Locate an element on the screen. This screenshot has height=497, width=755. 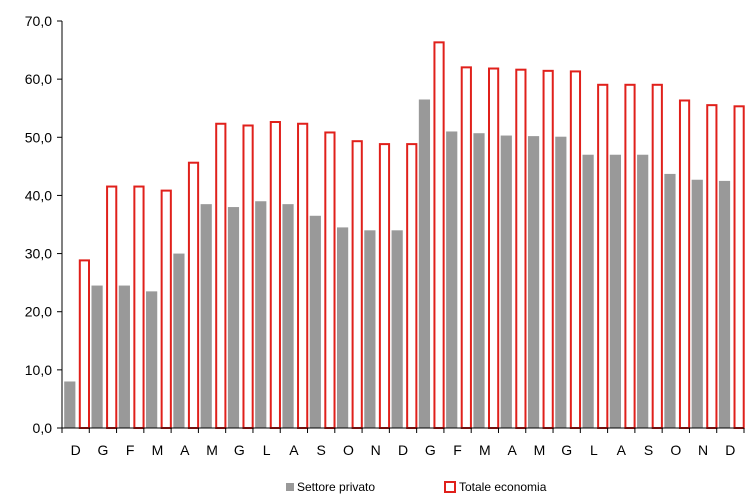
y-tick-label: 0,0 is located at coordinates (43, 428).